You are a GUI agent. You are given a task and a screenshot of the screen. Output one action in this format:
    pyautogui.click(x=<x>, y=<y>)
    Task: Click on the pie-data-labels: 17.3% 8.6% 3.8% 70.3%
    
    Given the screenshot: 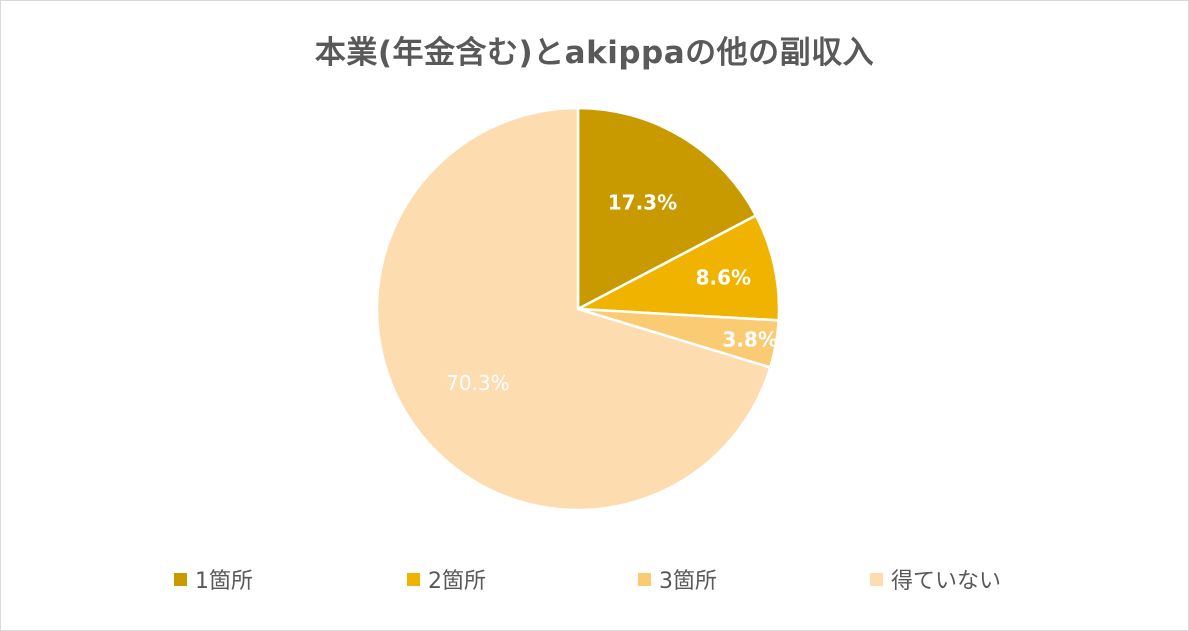 What is the action you would take?
    pyautogui.click(x=612, y=292)
    